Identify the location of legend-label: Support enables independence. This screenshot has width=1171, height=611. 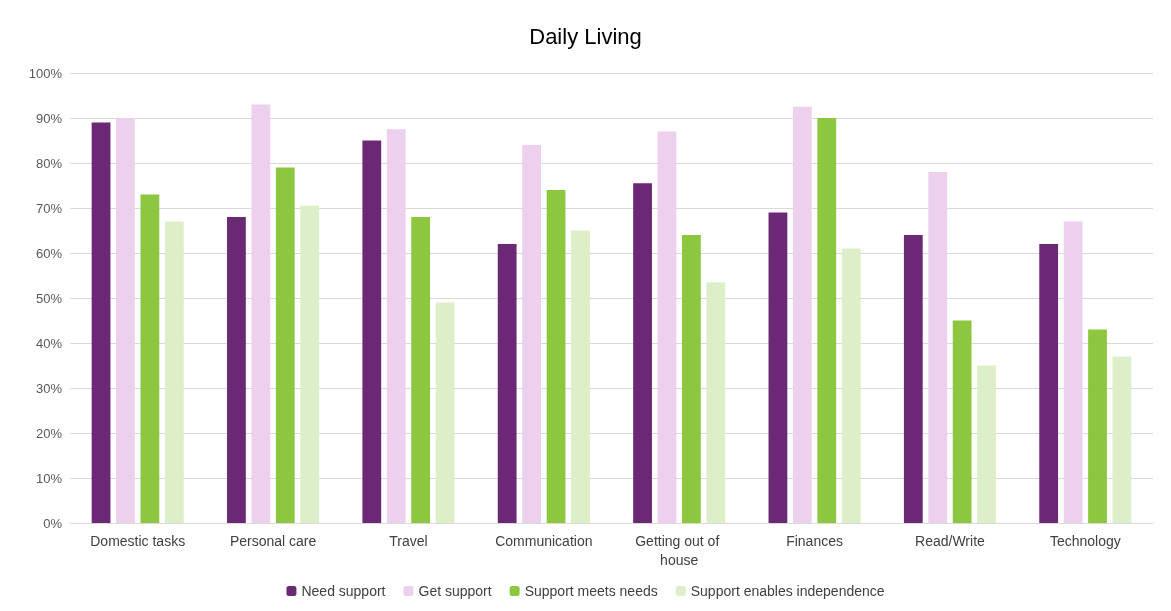
(787, 591).